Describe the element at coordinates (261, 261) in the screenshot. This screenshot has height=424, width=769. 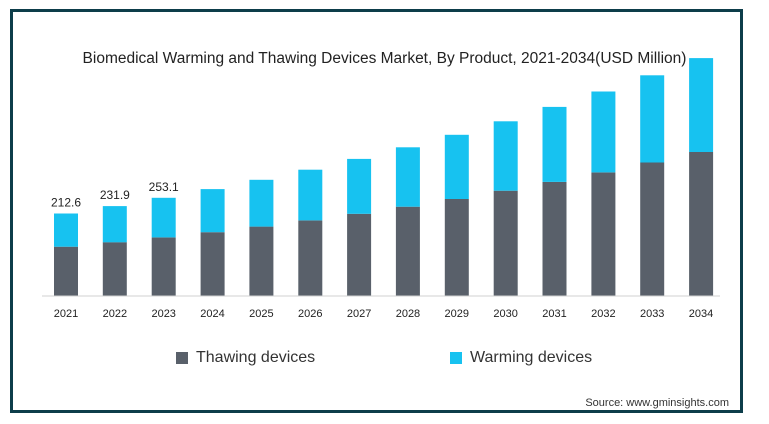
I see `bar-thawing-2025` at that location.